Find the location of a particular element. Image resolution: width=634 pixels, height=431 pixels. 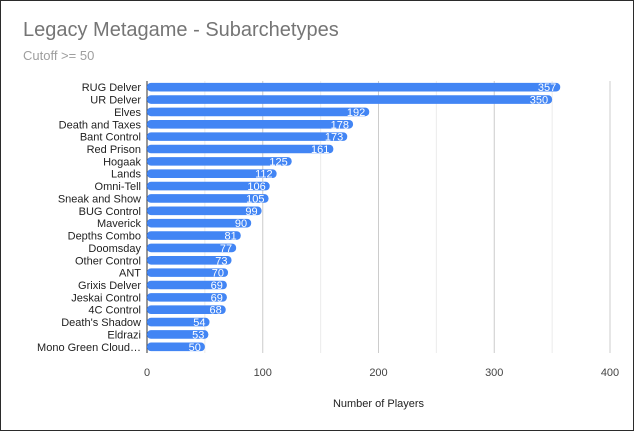

category-label: Red Prison is located at coordinates (114, 150).